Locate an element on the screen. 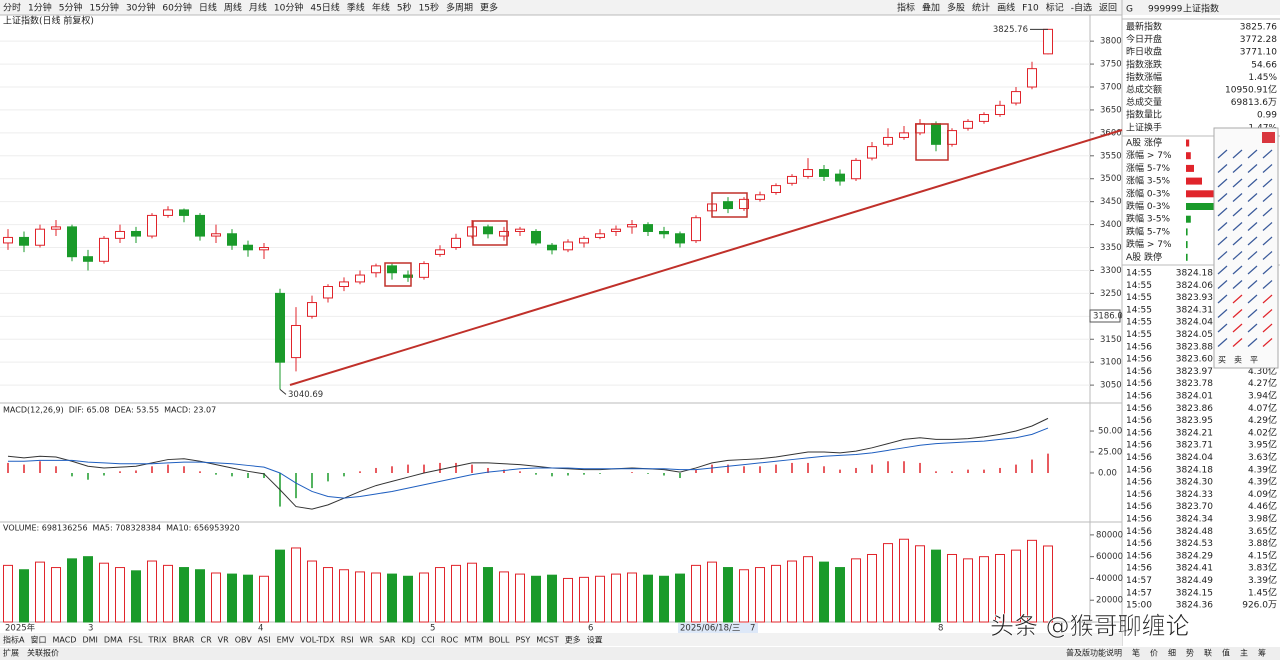  indicator-tab: TRIX is located at coordinates (157, 640).